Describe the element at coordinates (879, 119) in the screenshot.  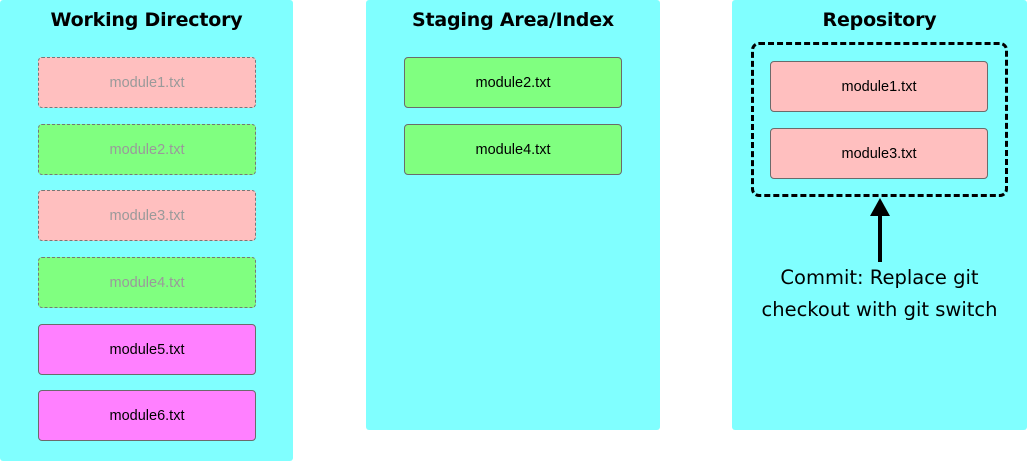
I see `commit-group` at that location.